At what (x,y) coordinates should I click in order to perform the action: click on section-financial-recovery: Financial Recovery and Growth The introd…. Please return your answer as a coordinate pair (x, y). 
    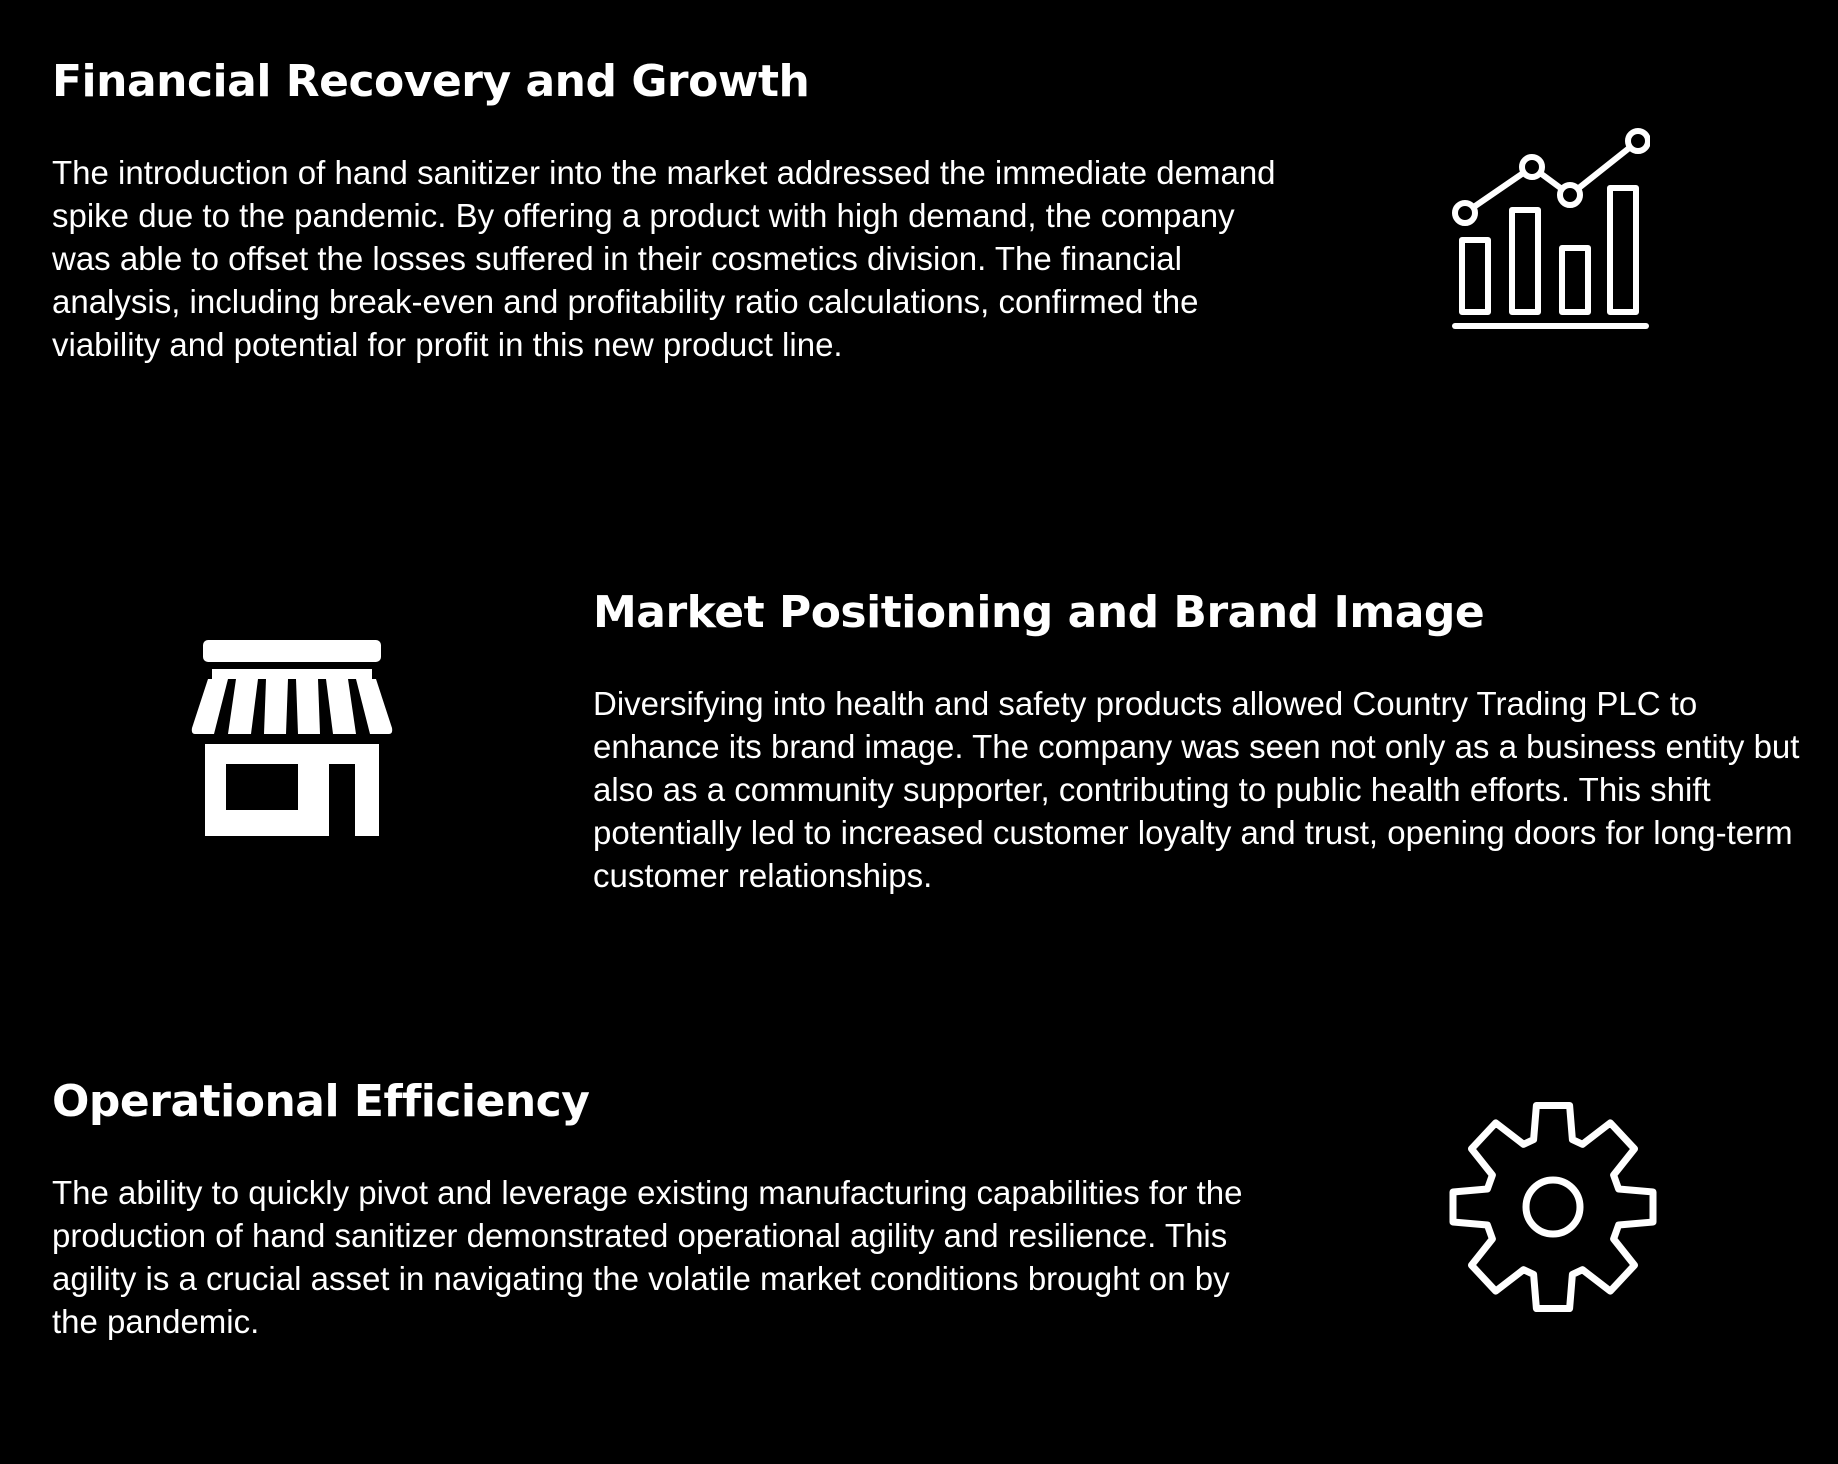
    Looking at the image, I should click on (667, 211).